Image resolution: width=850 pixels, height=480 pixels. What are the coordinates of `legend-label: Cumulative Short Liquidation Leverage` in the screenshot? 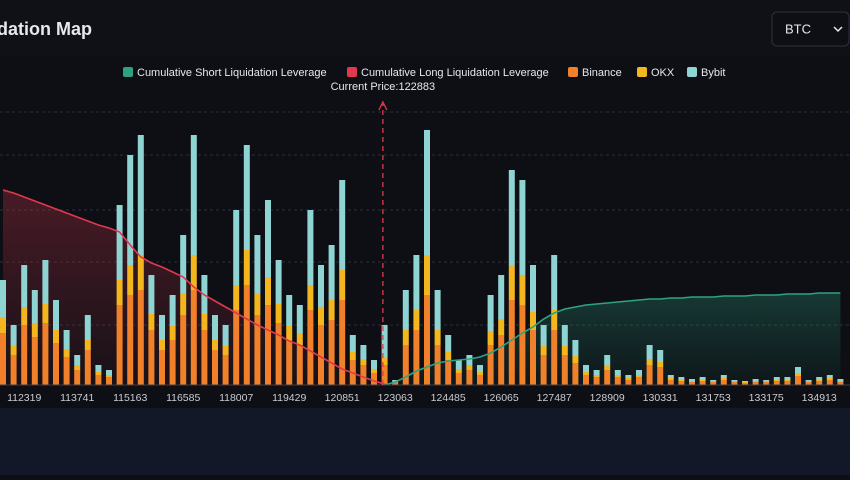 It's located at (232, 73).